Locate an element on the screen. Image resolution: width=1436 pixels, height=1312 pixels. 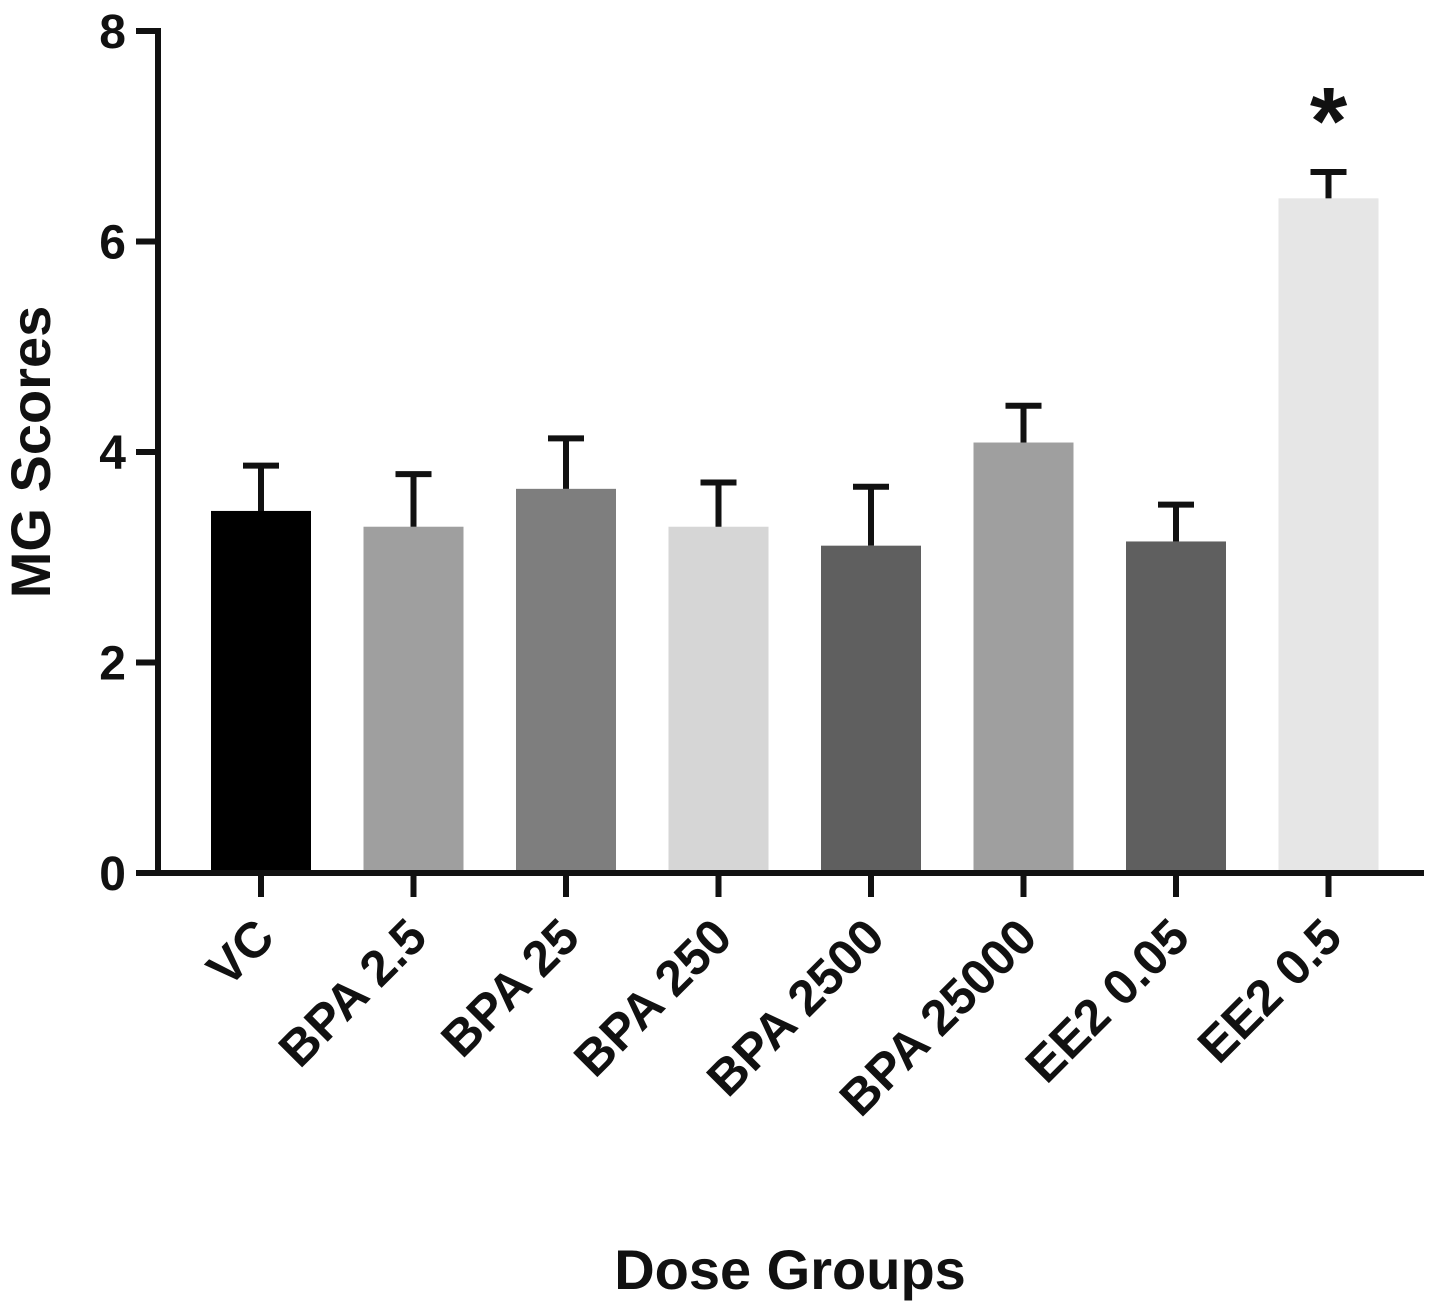
y-tick-label: 8 is located at coordinates (112, 32).